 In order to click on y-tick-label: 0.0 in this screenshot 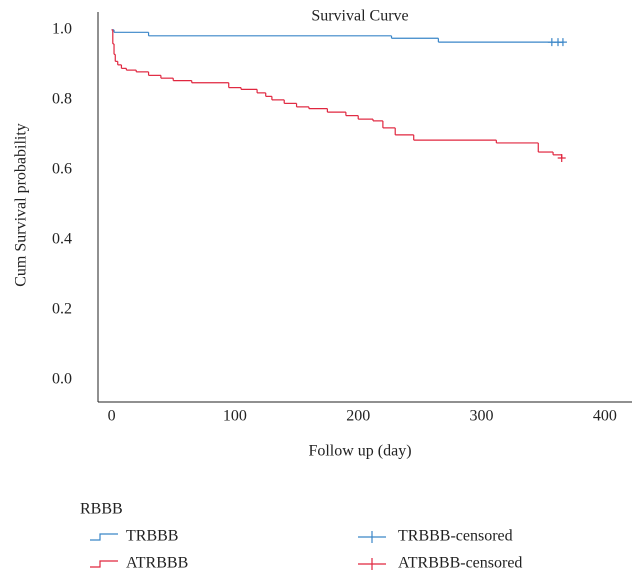, I will do `click(62, 379)`.